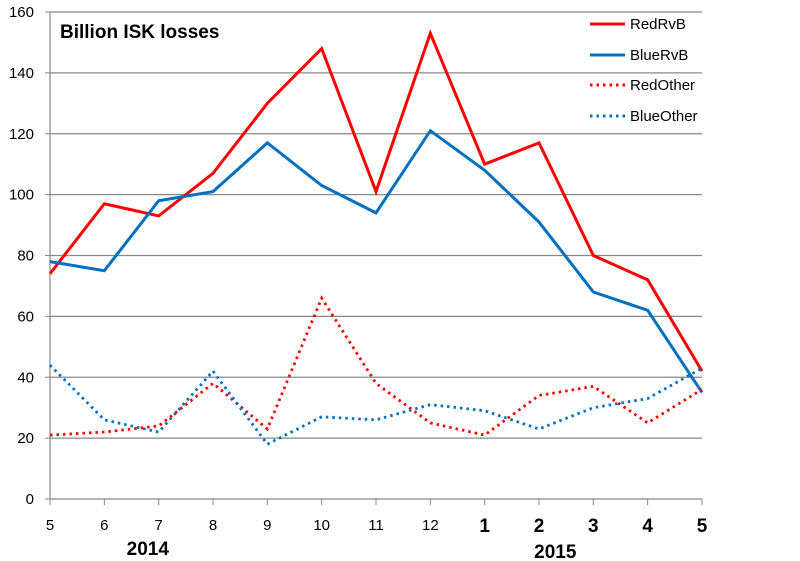 Image resolution: width=800 pixels, height=561 pixels. Describe the element at coordinates (25, 438) in the screenshot. I see `y-tick-label: 20` at that location.